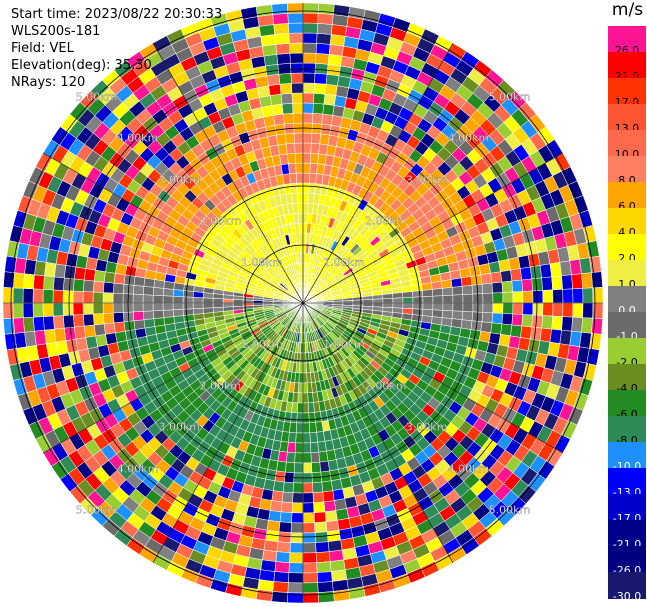  Describe the element at coordinates (469, 138) in the screenshot. I see `range-ring-label: 4.00km` at that location.